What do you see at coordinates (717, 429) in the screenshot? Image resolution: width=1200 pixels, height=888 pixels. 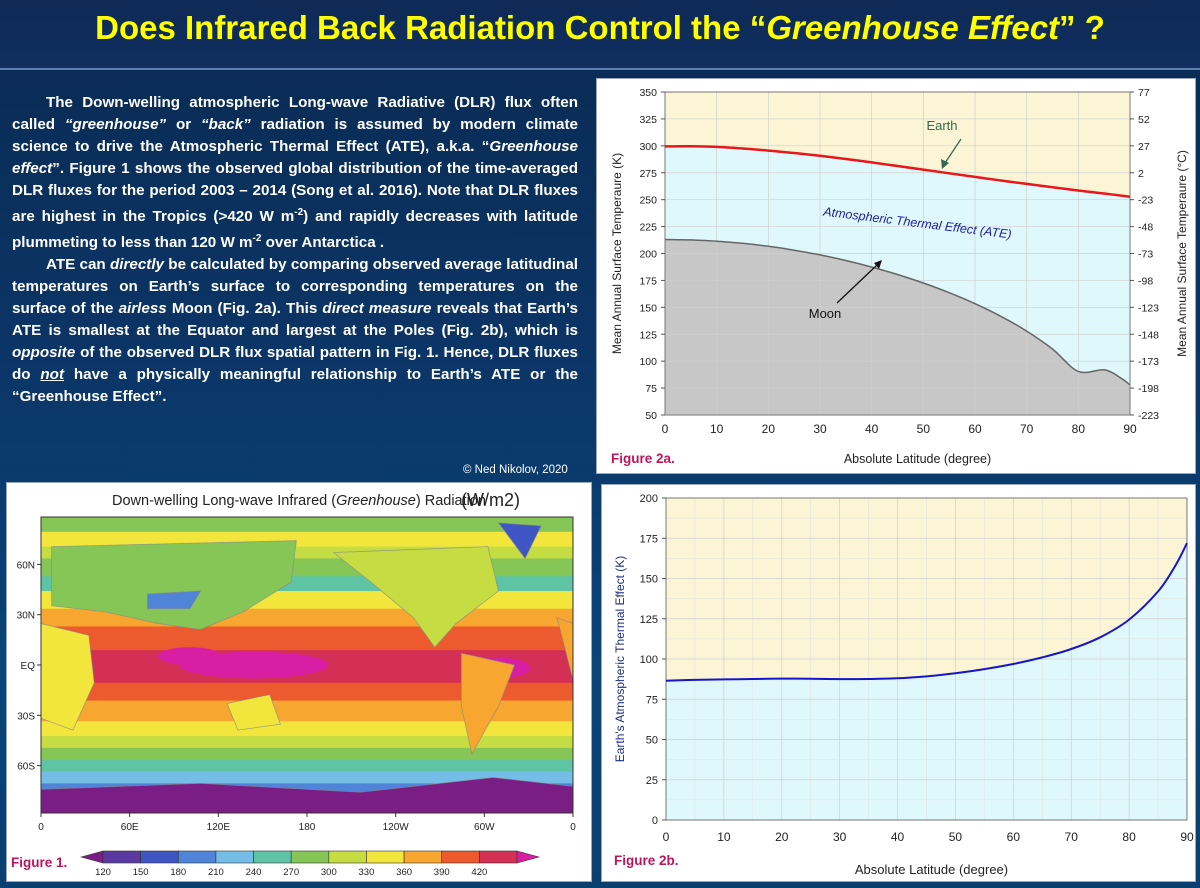 I see `x-tick-label-2a: 10` at bounding box center [717, 429].